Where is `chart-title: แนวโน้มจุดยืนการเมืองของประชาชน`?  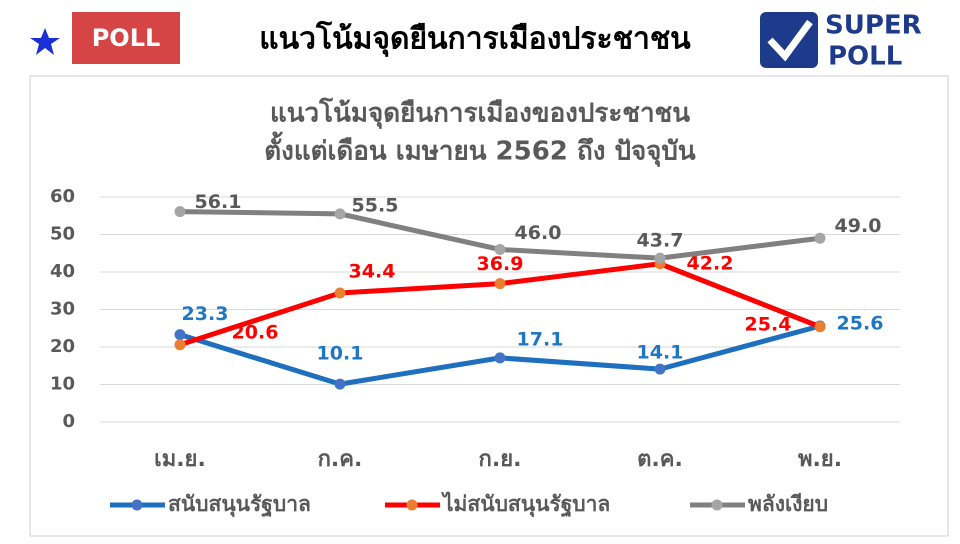 chart-title: แนวโน้มจุดยืนการเมืองของประชาชน is located at coordinates (480, 113).